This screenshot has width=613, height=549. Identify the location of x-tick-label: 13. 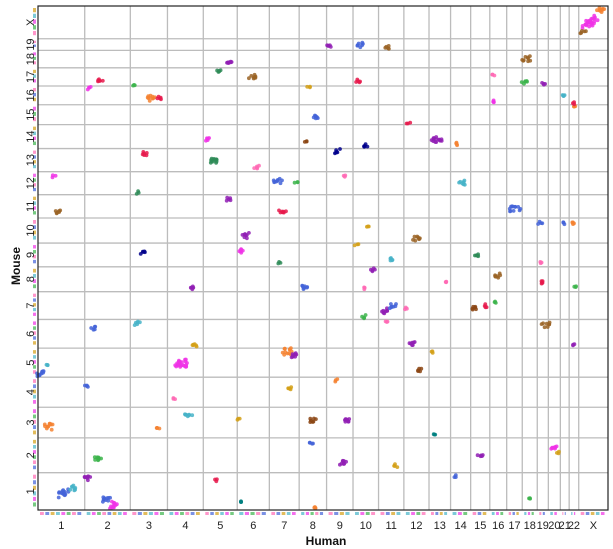
(440, 526).